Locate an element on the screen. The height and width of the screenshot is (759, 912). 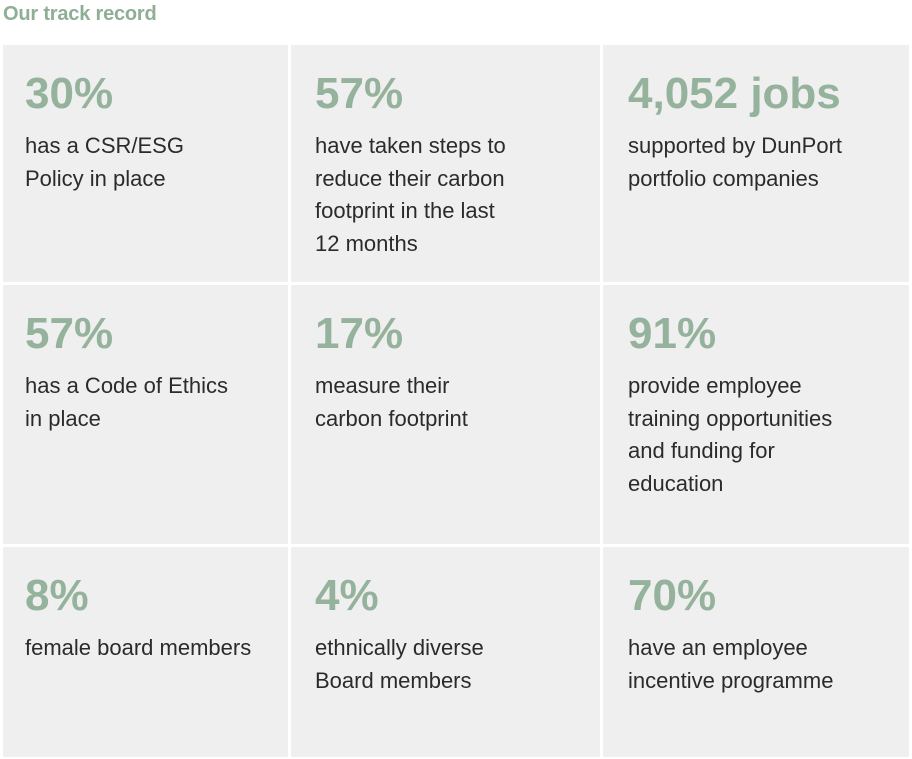
stat-label-line: and funding for is located at coordinates (701, 450).